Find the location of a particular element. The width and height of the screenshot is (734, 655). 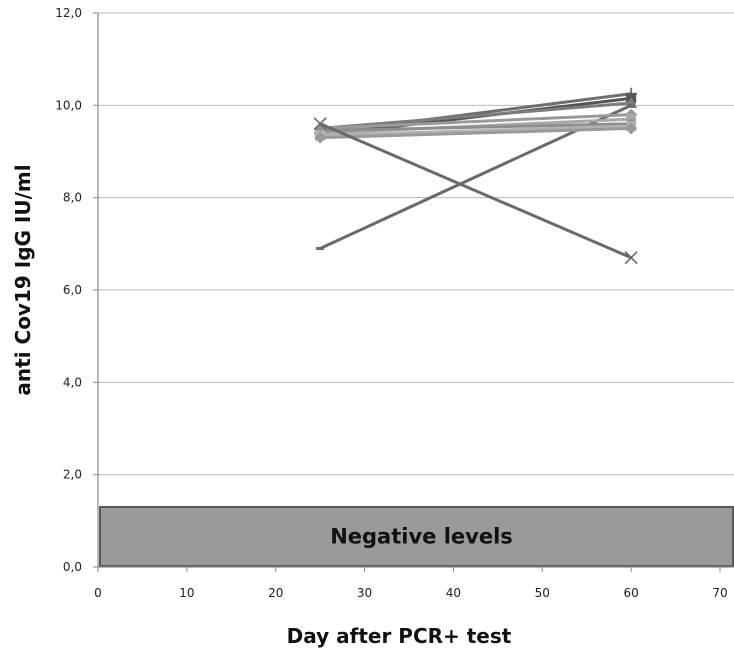

data-series is located at coordinates (475, 176).